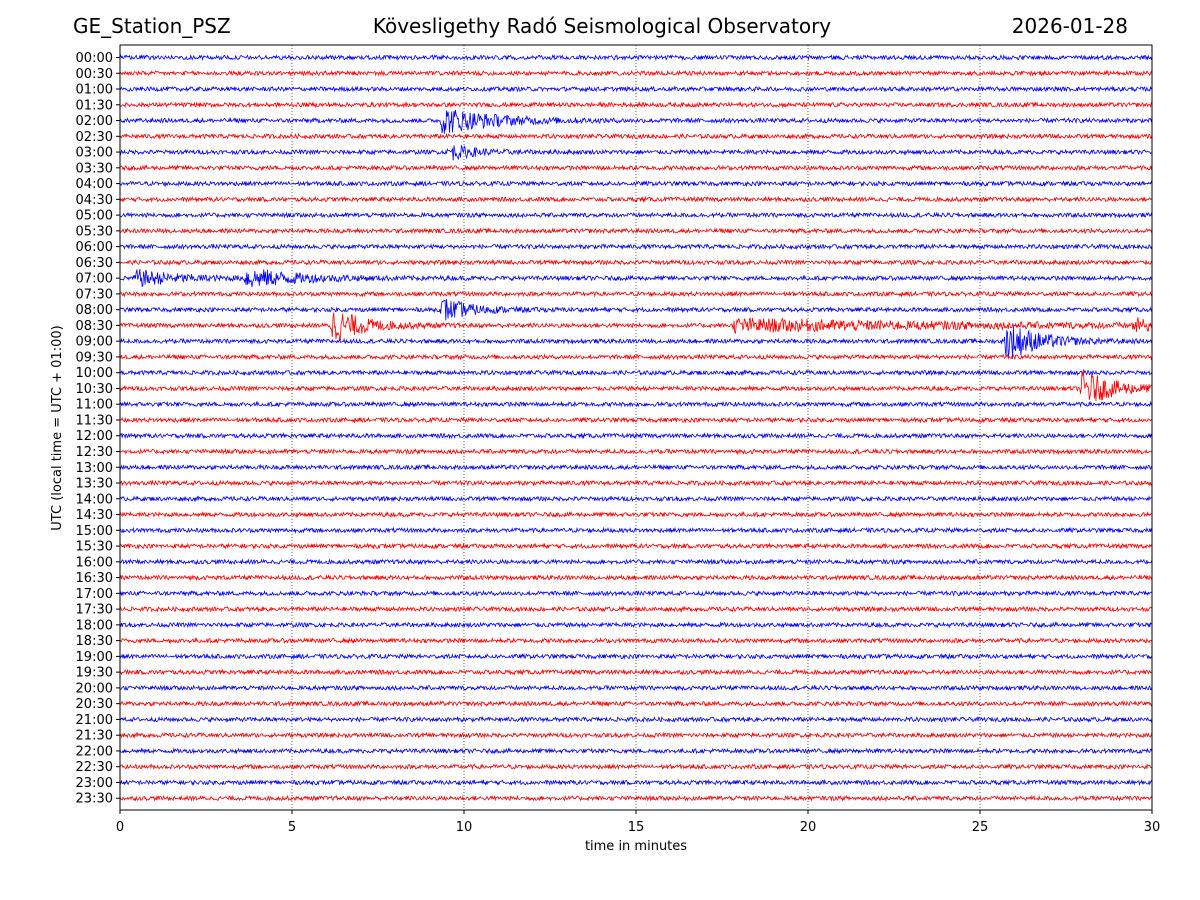  I want to click on x-axis-ticks: 0 5 10 15 20 25 30, so click(638, 822).